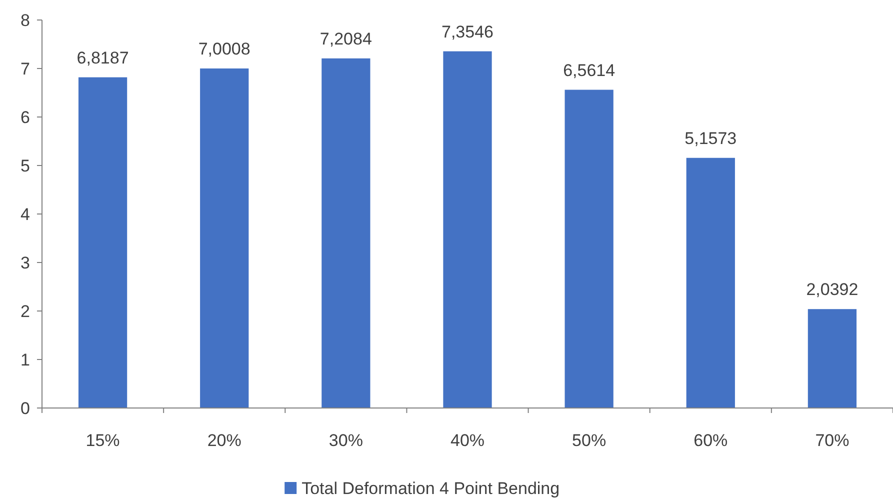  I want to click on data-label: 7,3546, so click(468, 32).